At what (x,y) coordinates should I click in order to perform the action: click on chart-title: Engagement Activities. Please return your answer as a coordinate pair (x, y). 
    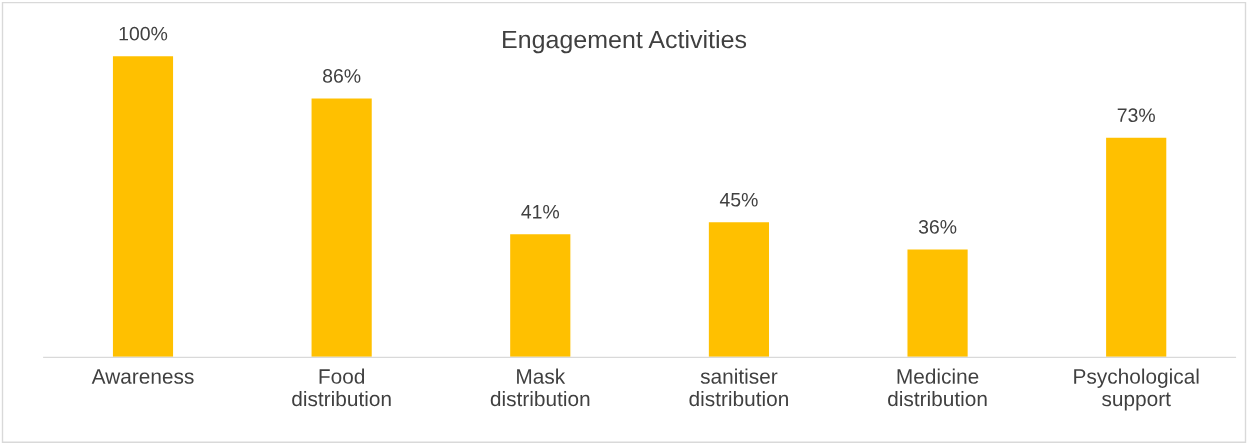
    Looking at the image, I should click on (625, 41).